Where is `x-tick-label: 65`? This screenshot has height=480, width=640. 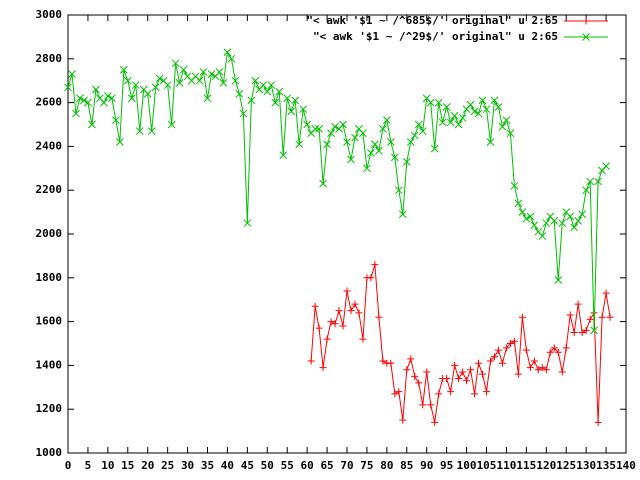
x-tick-label: 65 is located at coordinates (326, 465).